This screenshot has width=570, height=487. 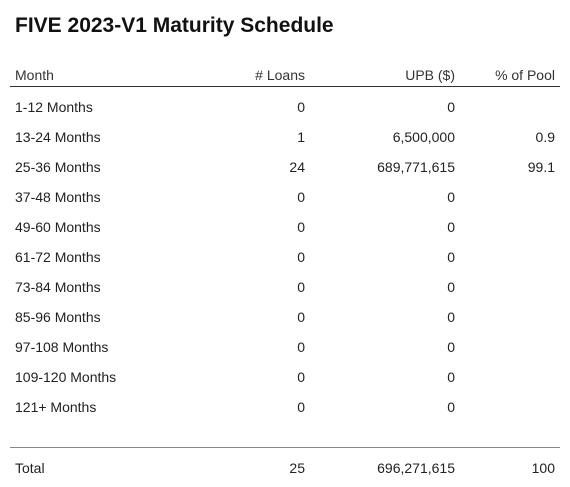 What do you see at coordinates (285, 447) in the screenshot?
I see `total-divider` at bounding box center [285, 447].